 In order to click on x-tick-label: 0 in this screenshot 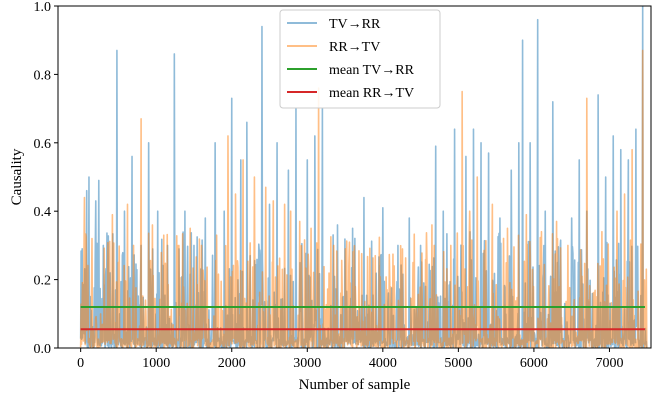, I will do `click(80, 363)`.